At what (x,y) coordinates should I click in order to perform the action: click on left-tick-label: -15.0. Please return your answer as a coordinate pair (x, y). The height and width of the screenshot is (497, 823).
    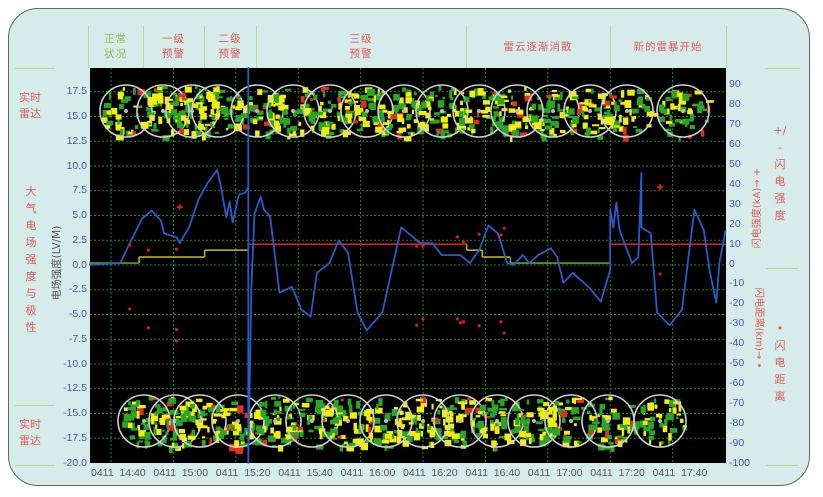
    Looking at the image, I should click on (75, 413).